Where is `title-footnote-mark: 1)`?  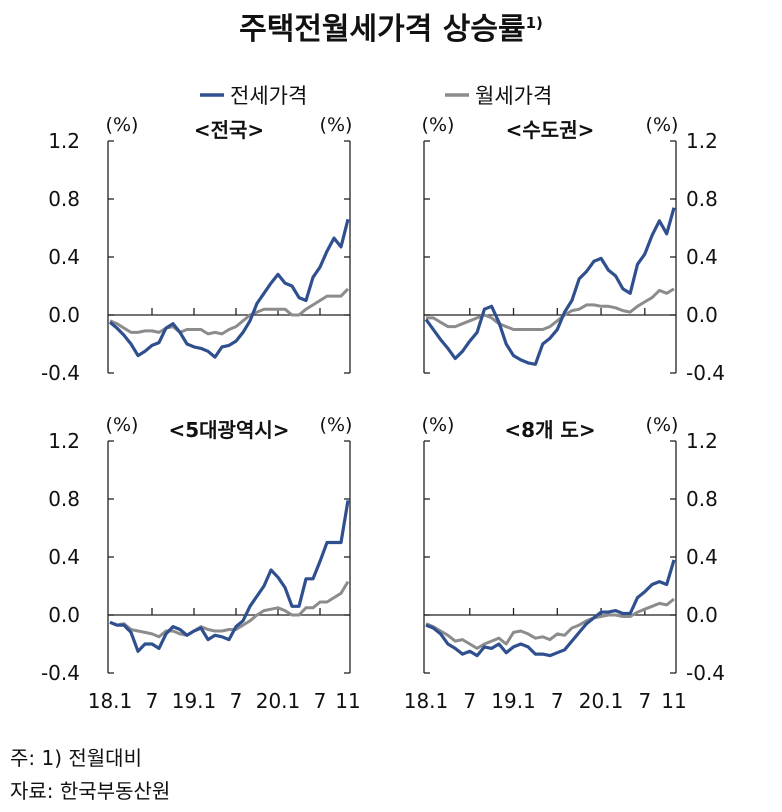
title-footnote-mark: 1) is located at coordinates (534, 23).